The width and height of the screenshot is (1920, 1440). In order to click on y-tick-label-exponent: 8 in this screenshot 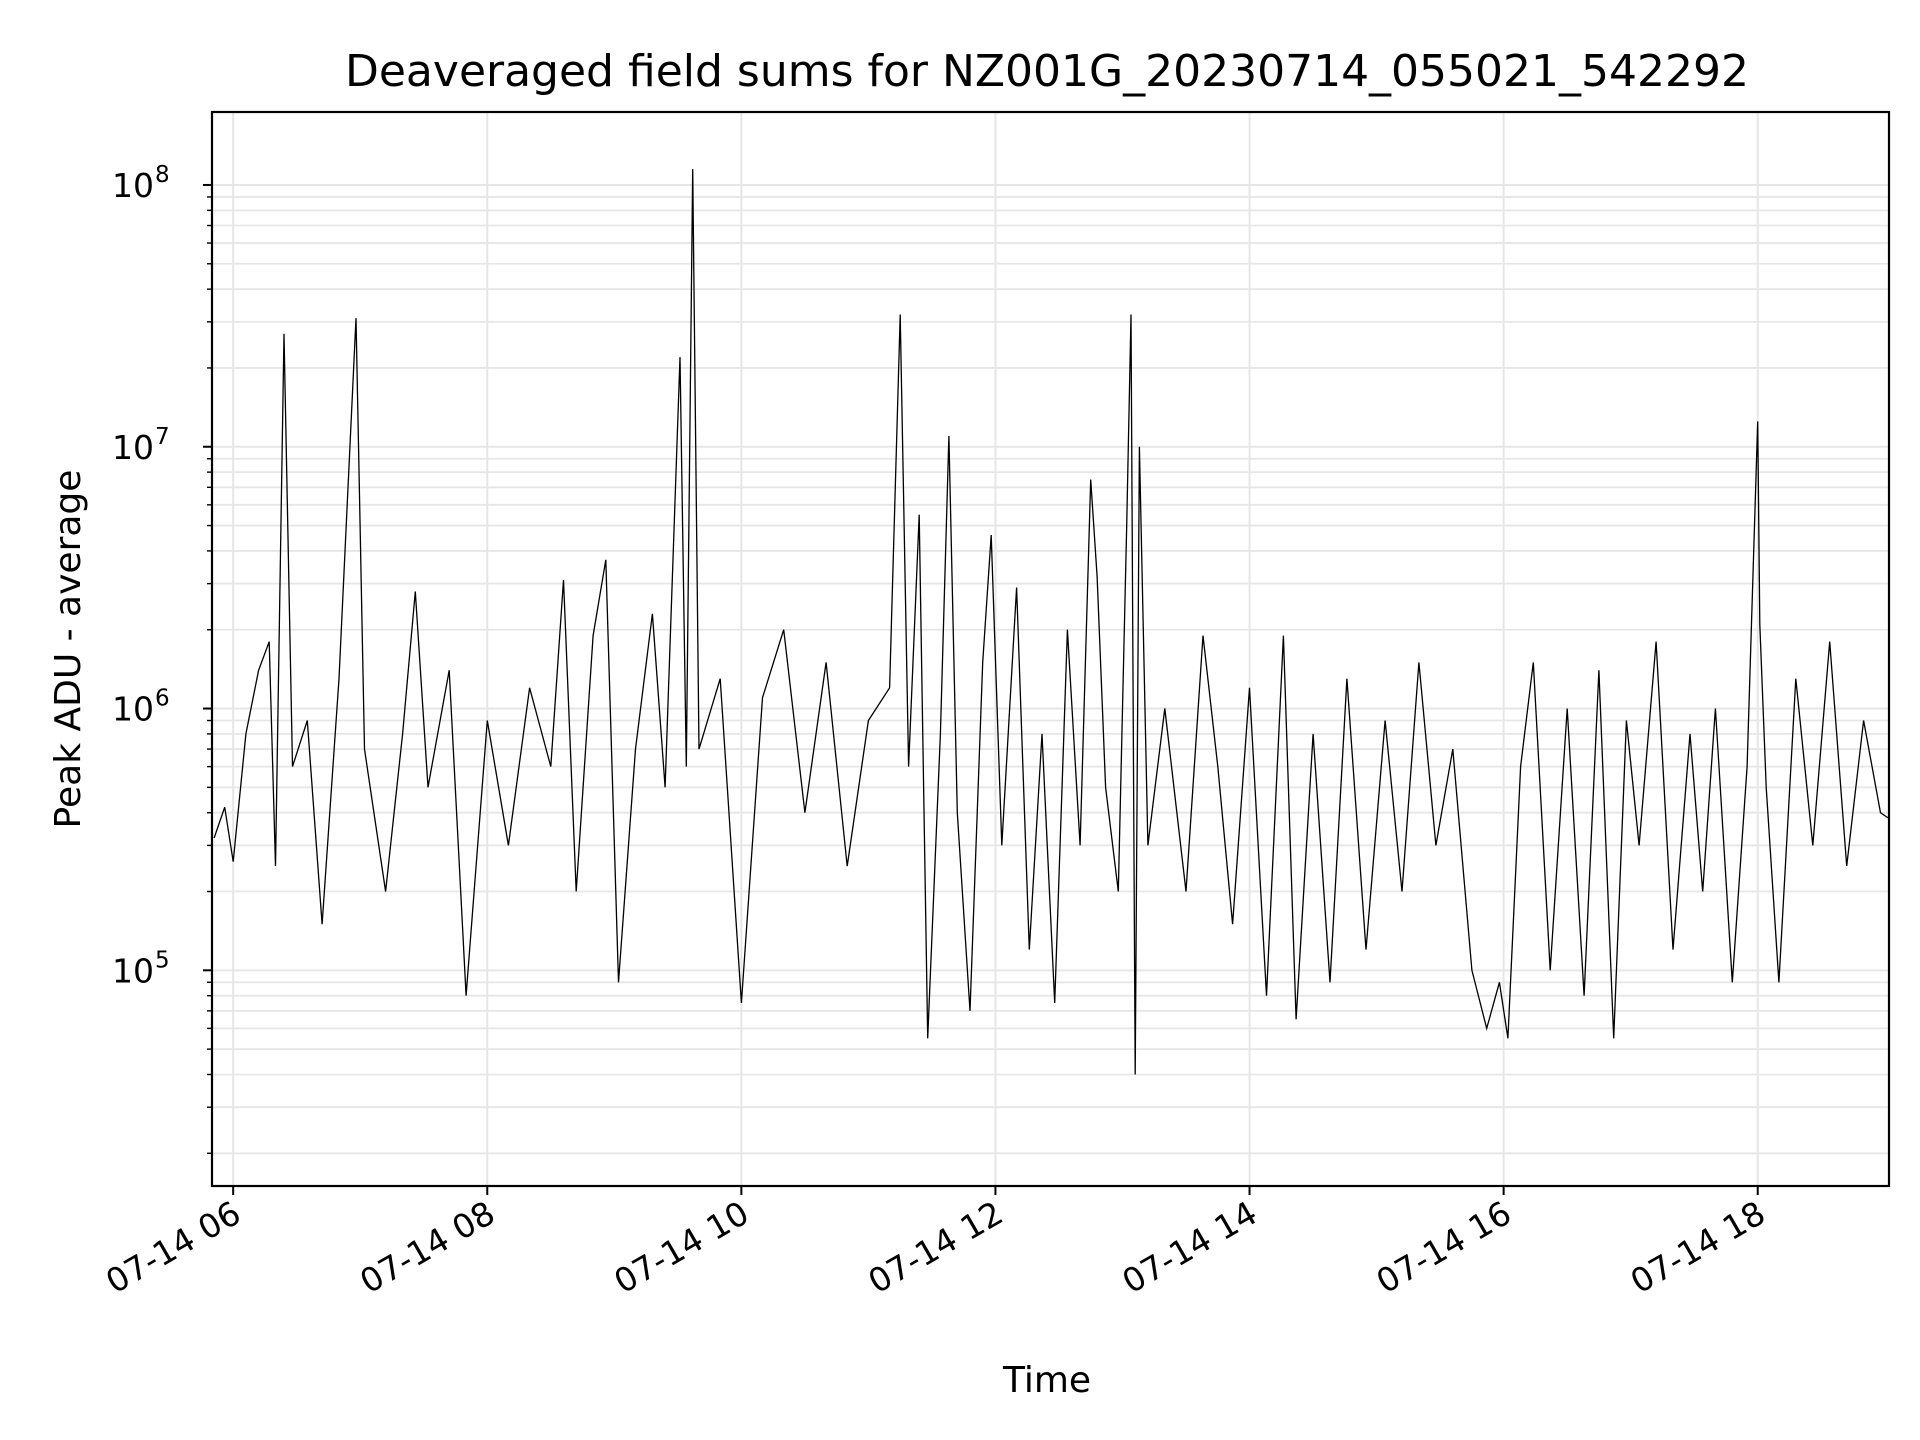, I will do `click(162, 175)`.